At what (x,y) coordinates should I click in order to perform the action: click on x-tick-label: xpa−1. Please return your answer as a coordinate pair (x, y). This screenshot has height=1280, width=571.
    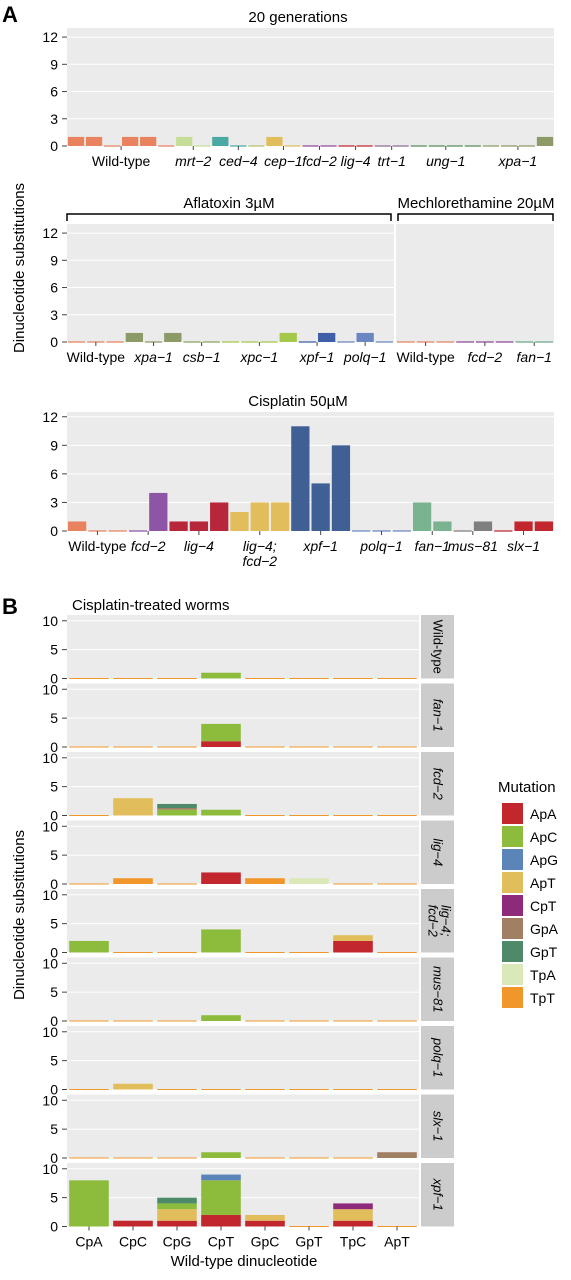
    Looking at the image, I should click on (153, 357).